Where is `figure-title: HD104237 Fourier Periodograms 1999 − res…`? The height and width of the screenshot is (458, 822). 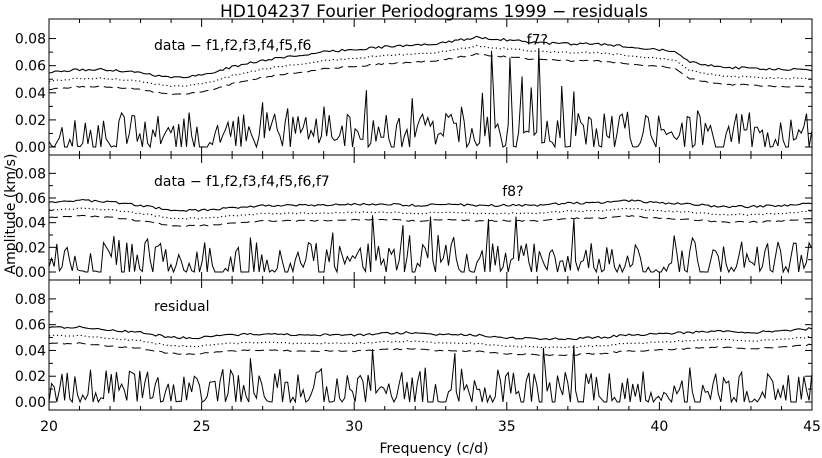
figure-title: HD104237 Fourier Periodograms 1999 − res… is located at coordinates (434, 12).